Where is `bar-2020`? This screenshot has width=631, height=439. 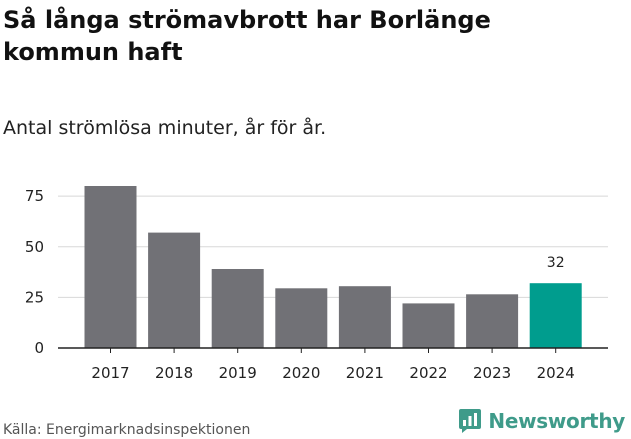 bar-2020 is located at coordinates (301, 318).